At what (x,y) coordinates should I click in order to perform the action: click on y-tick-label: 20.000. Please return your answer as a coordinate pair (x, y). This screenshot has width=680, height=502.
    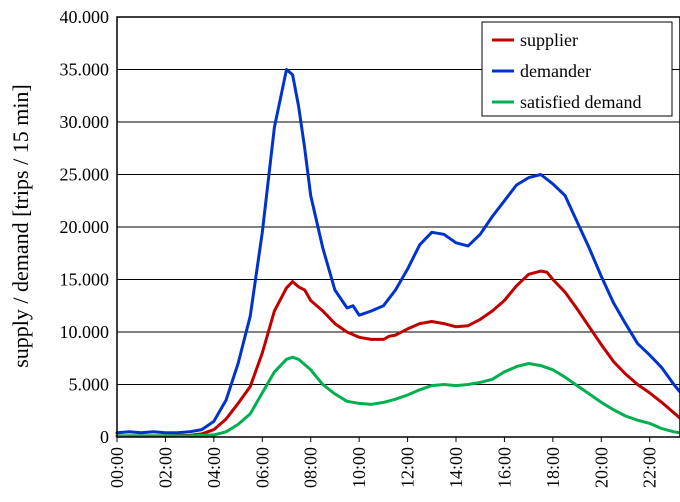
    Looking at the image, I should click on (85, 227).